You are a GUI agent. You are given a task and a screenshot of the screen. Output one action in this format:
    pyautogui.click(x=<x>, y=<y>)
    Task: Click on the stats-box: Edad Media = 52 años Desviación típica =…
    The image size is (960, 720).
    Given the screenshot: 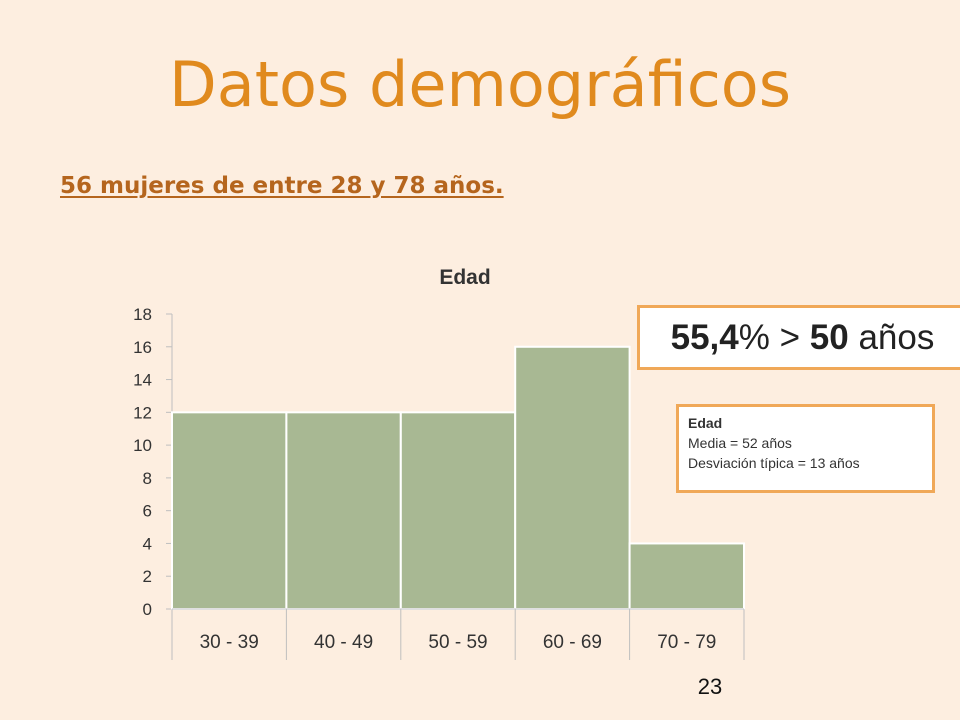 What is the action you would take?
    pyautogui.click(x=805, y=448)
    